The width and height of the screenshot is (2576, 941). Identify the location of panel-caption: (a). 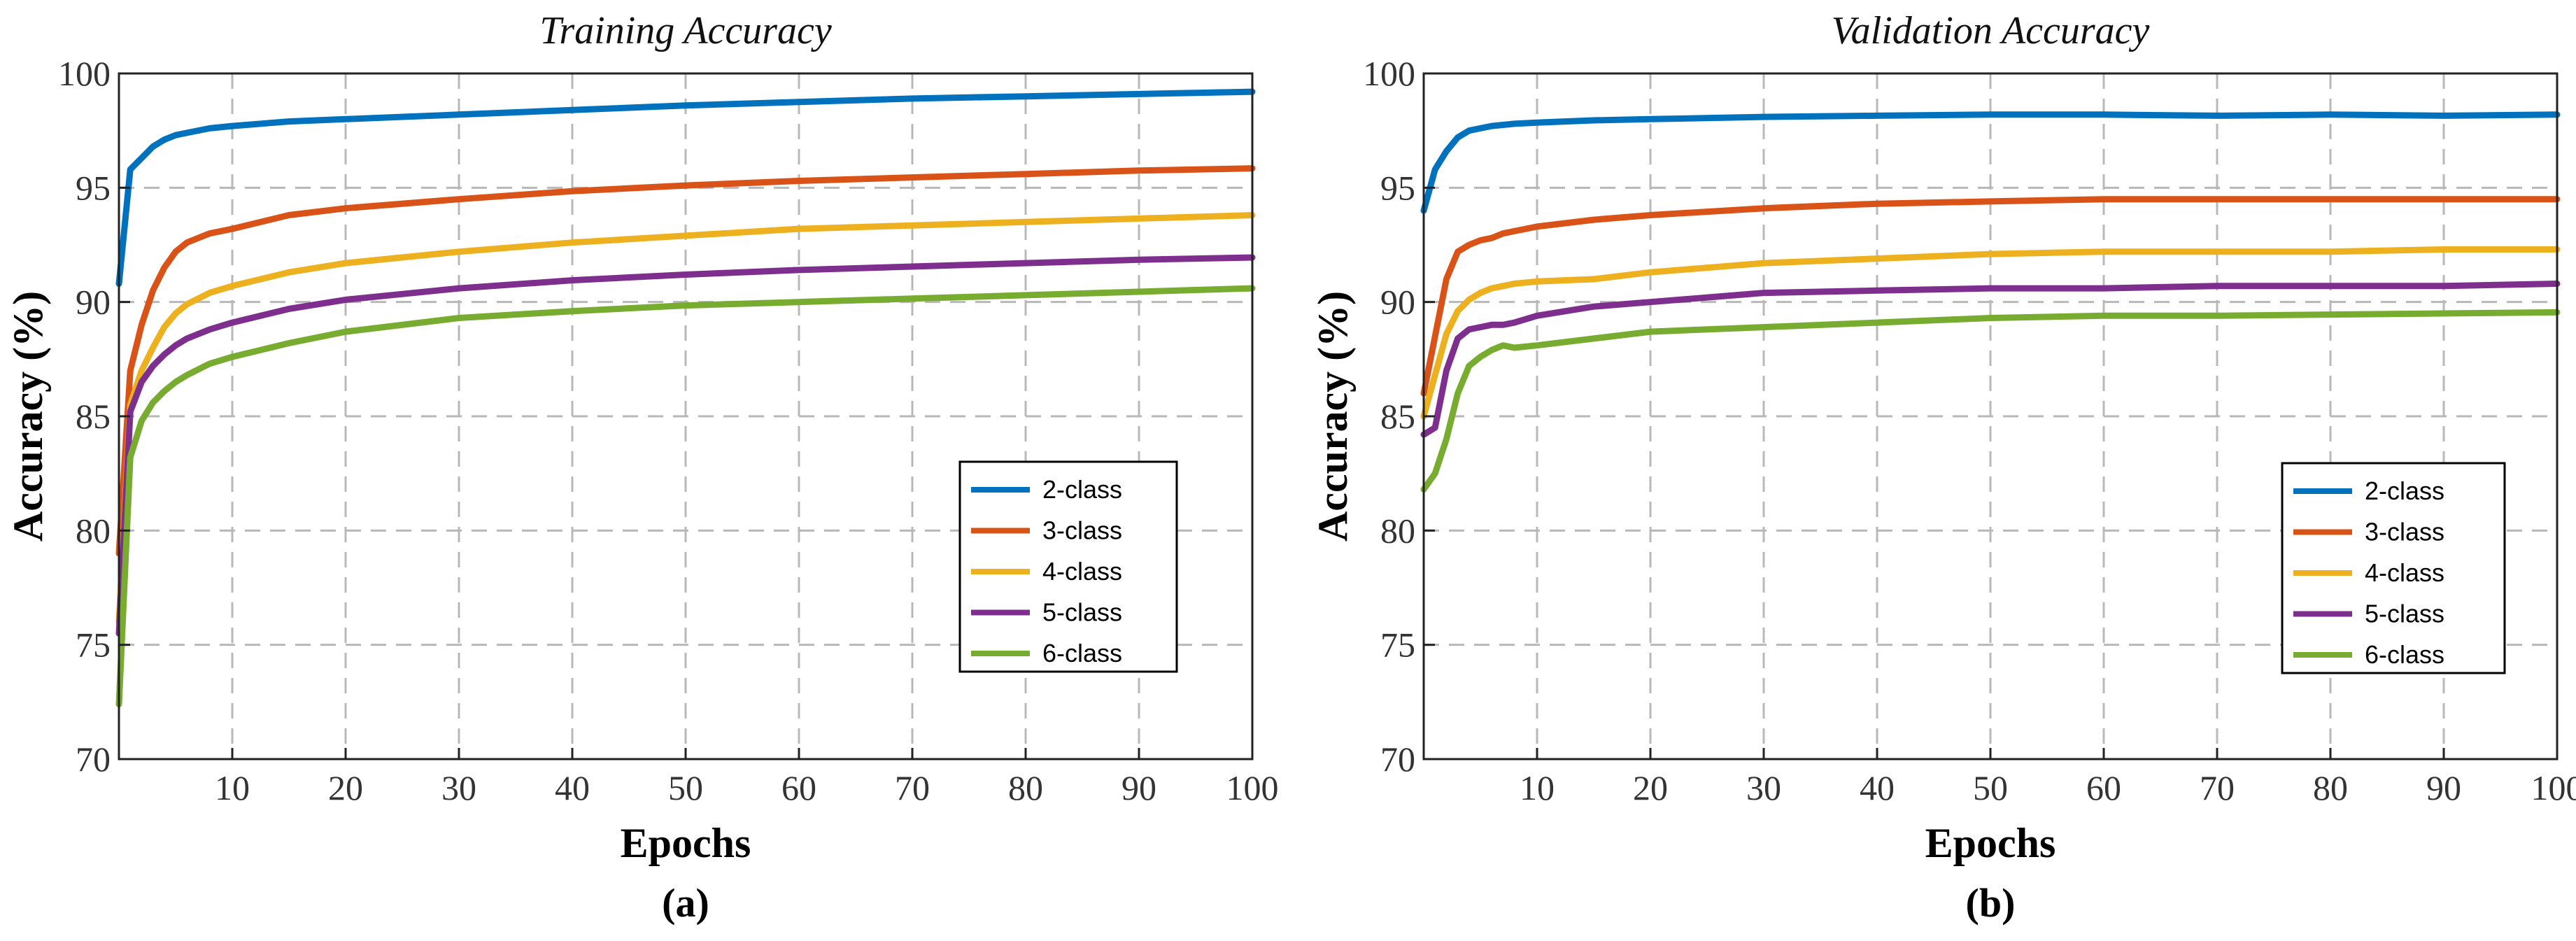
(685, 903).